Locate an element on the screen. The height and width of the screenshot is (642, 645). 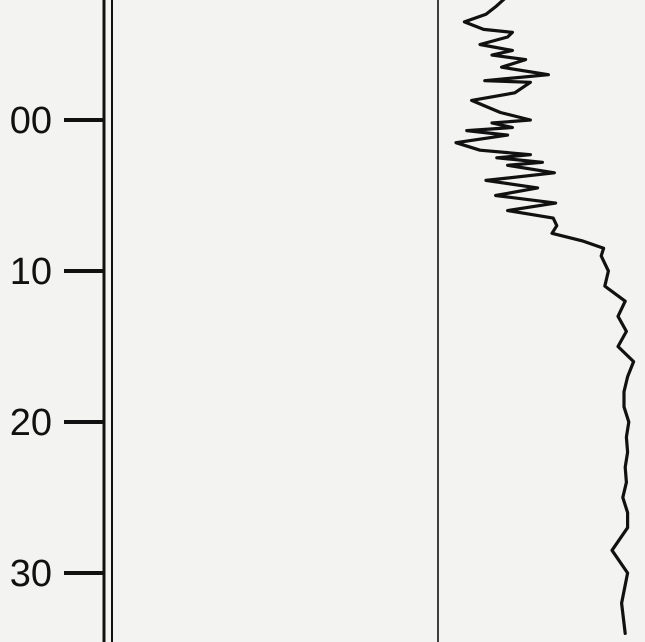
y-axis-ticks: 00 10 20 30 is located at coordinates (57, 347).